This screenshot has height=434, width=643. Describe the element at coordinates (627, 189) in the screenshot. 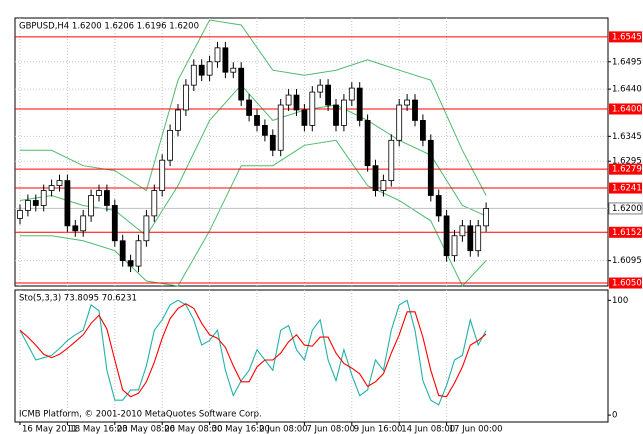

I see `level-label: 1.6241` at that location.